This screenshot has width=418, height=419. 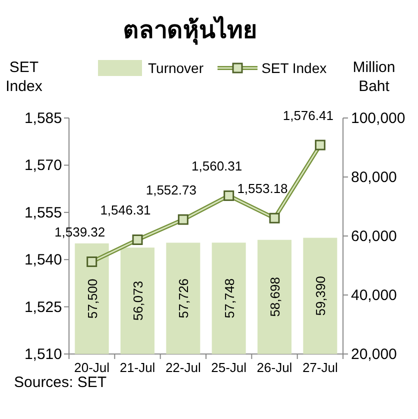 What do you see at coordinates (92, 367) in the screenshot?
I see `x-tick-label: 20-Jul` at bounding box center [92, 367].